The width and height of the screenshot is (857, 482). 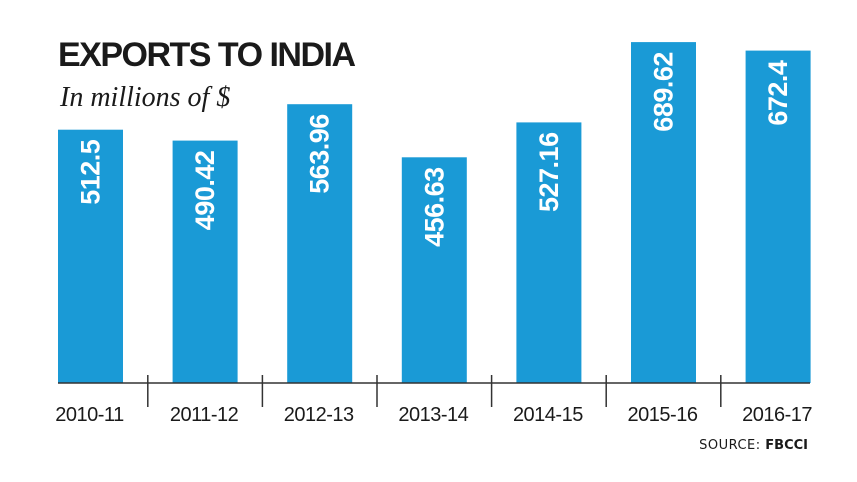 What do you see at coordinates (433, 415) in the screenshot?
I see `x-tick-label: 2013-14` at bounding box center [433, 415].